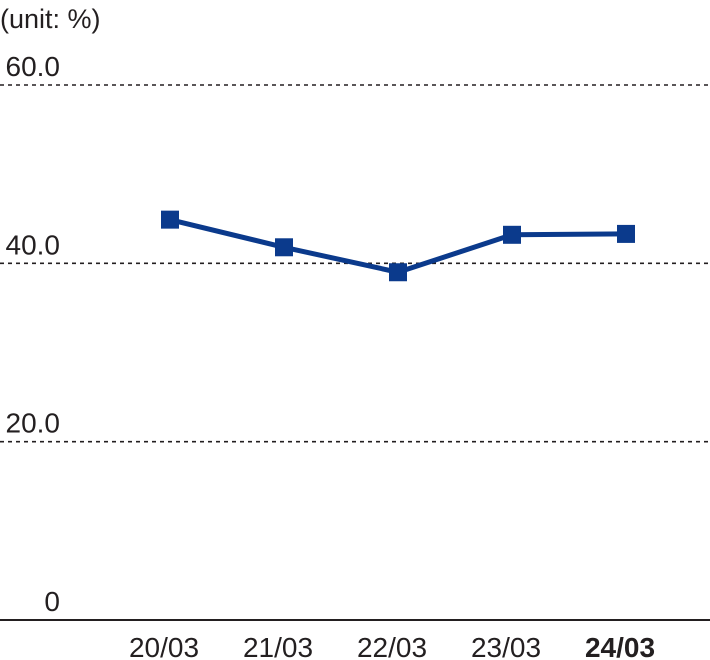  What do you see at coordinates (33, 334) in the screenshot?
I see `y-axis-tick-labels: 0 20.0 40.0 60.0` at bounding box center [33, 334].